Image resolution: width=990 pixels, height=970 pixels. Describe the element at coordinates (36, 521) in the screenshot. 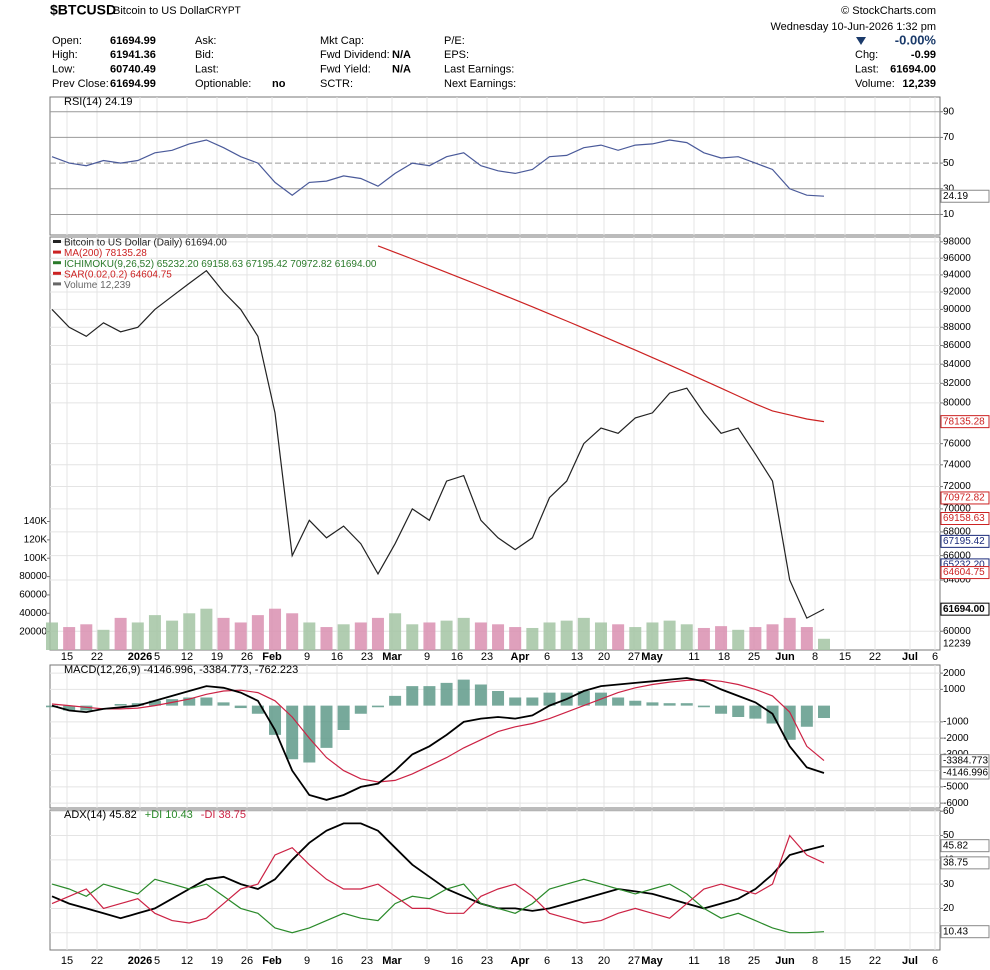

I see `y2-tick-label: 140K` at that location.